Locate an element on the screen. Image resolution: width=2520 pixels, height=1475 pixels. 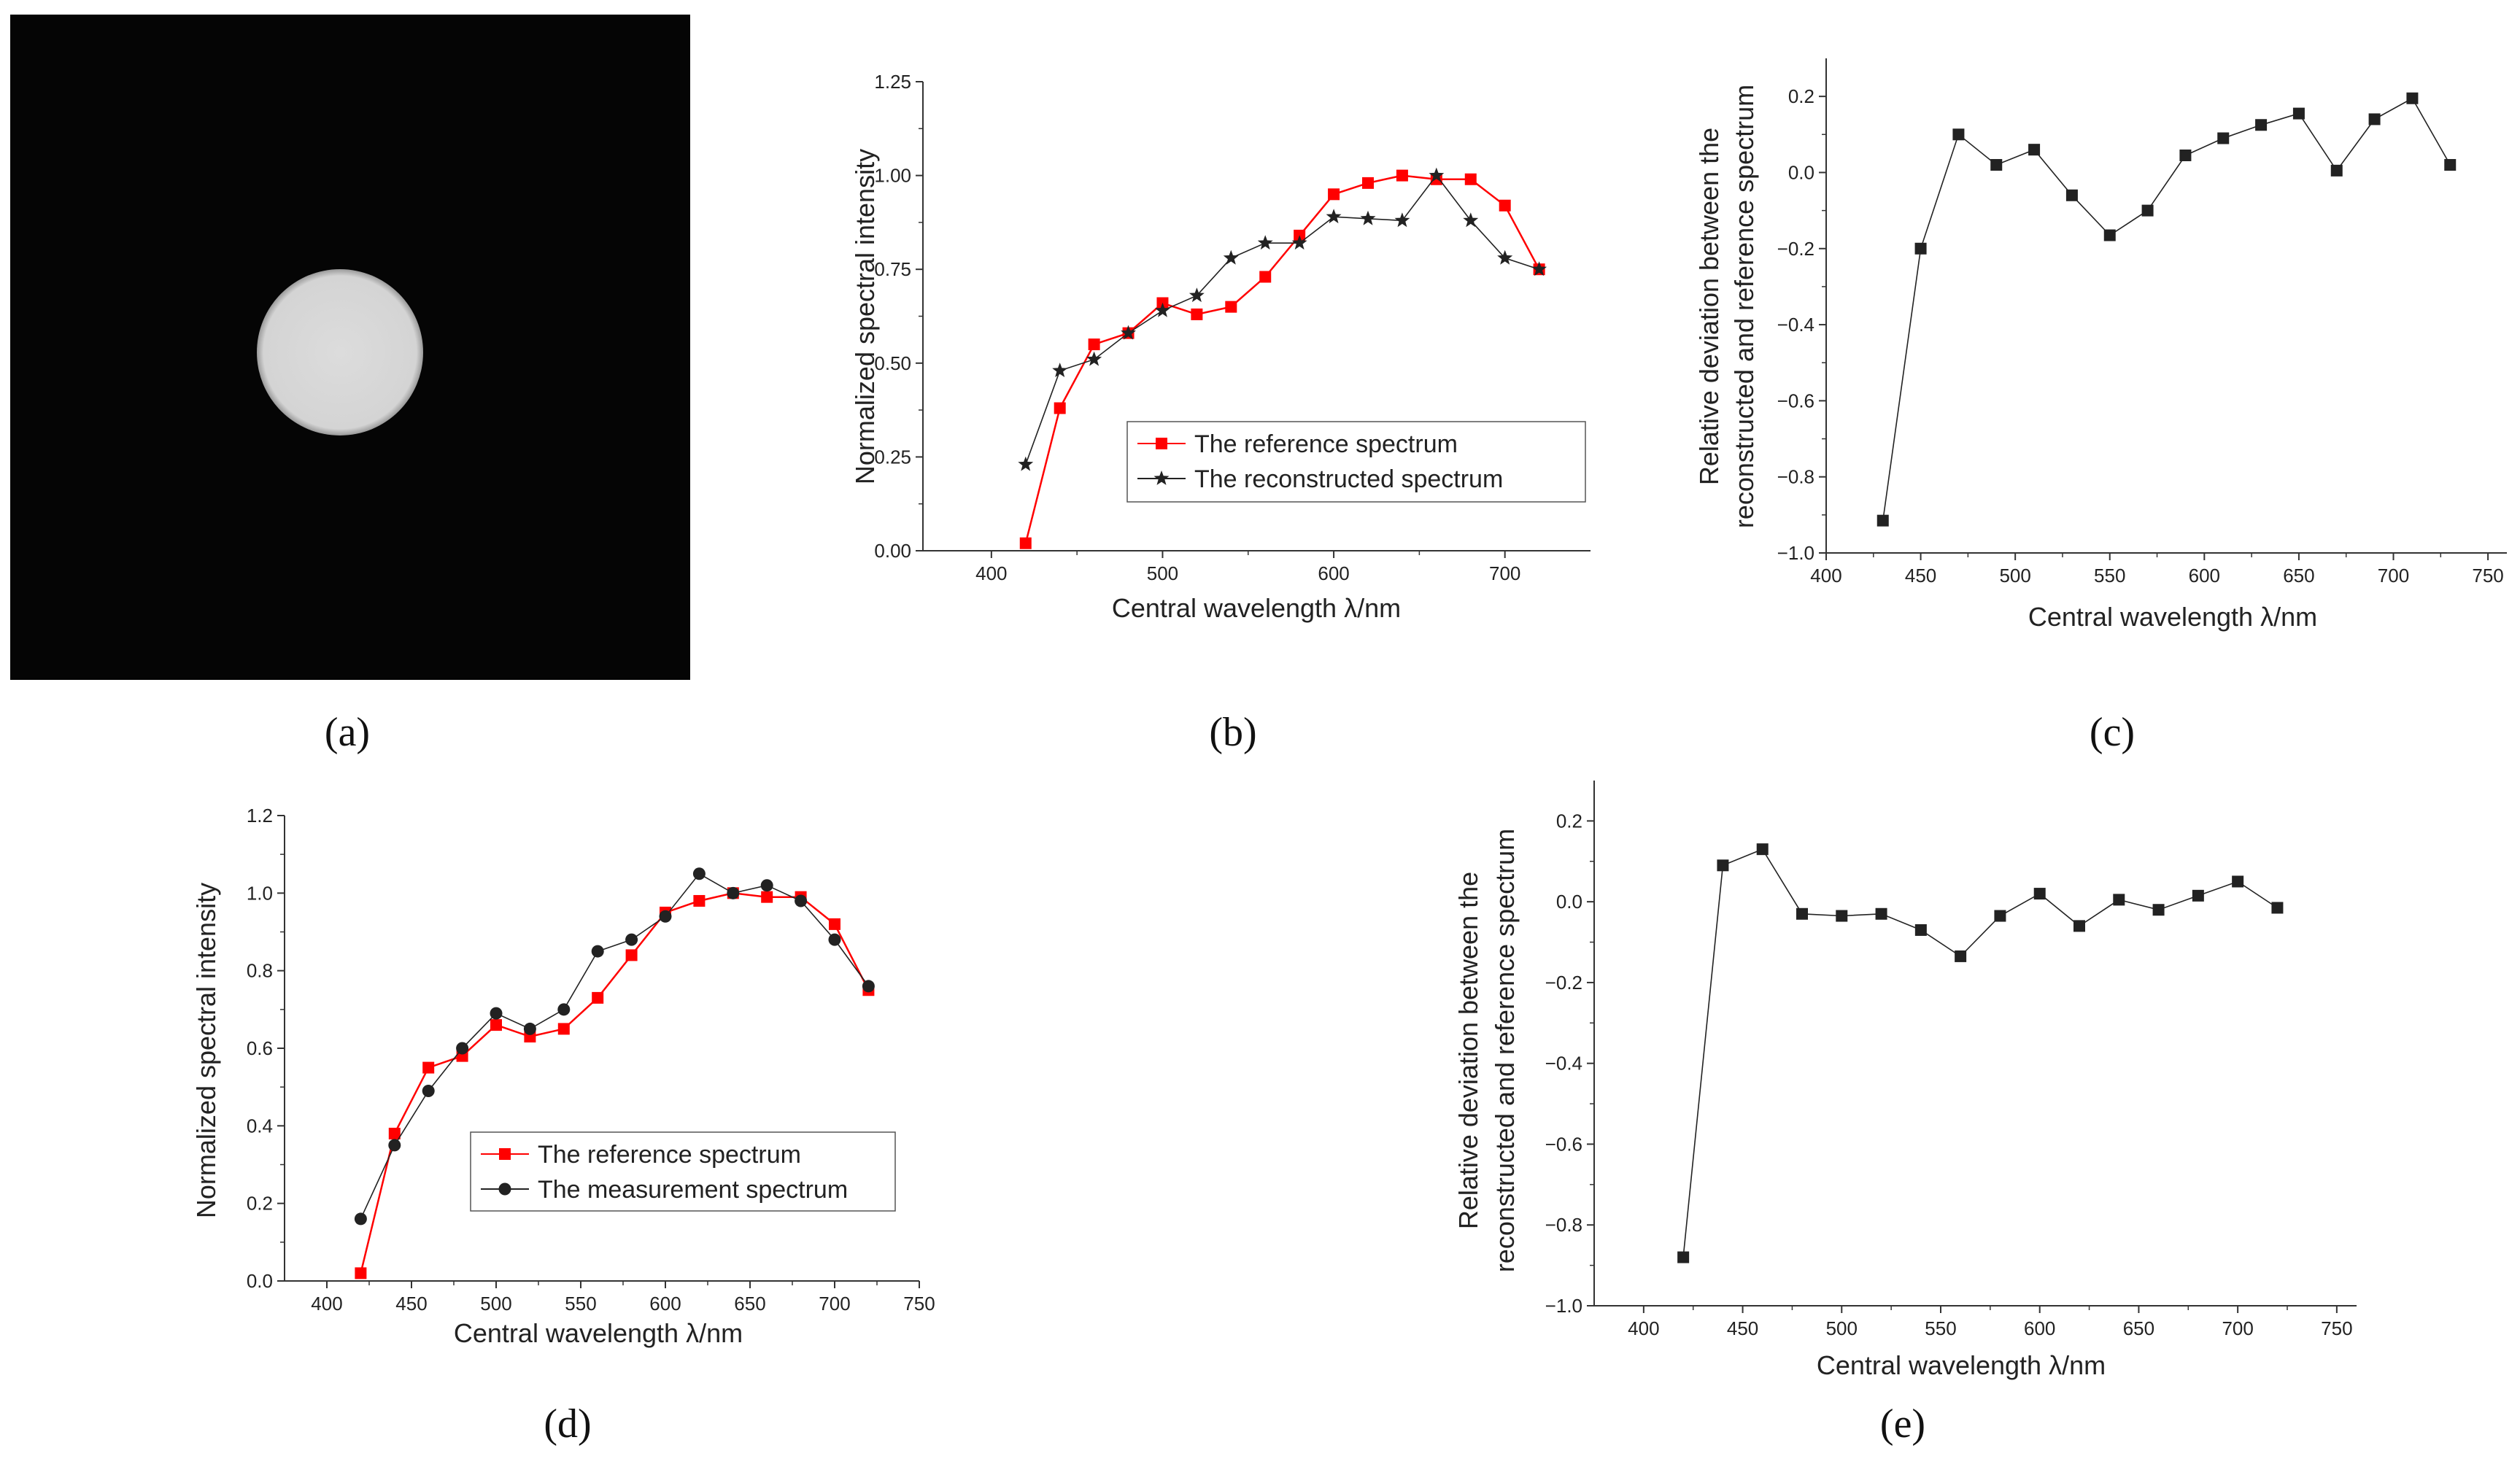
x-tick-label: 450 is located at coordinates (411, 1304).